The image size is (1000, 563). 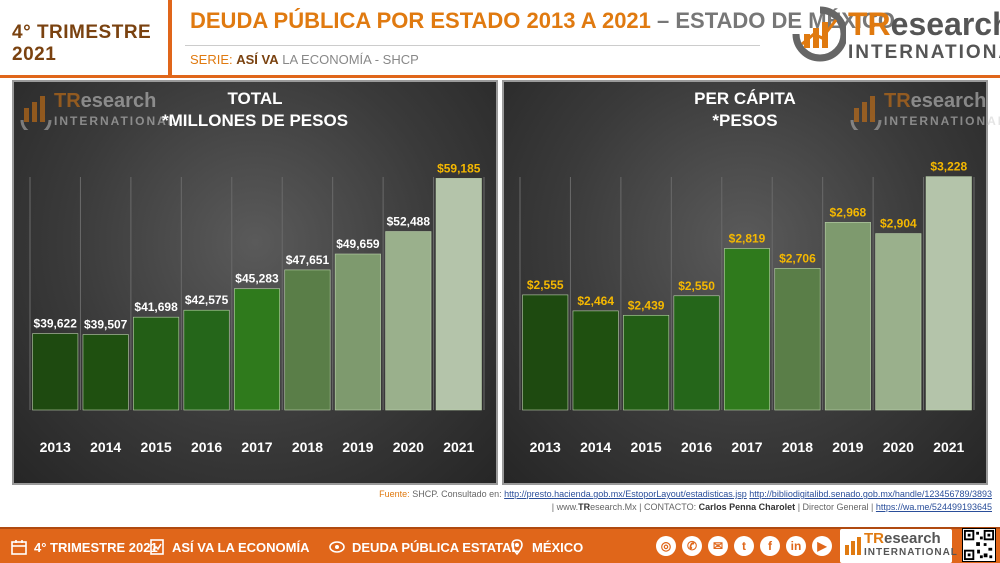 I want to click on watermark-intl: INTERNATIONAL, so click(x=942, y=121).